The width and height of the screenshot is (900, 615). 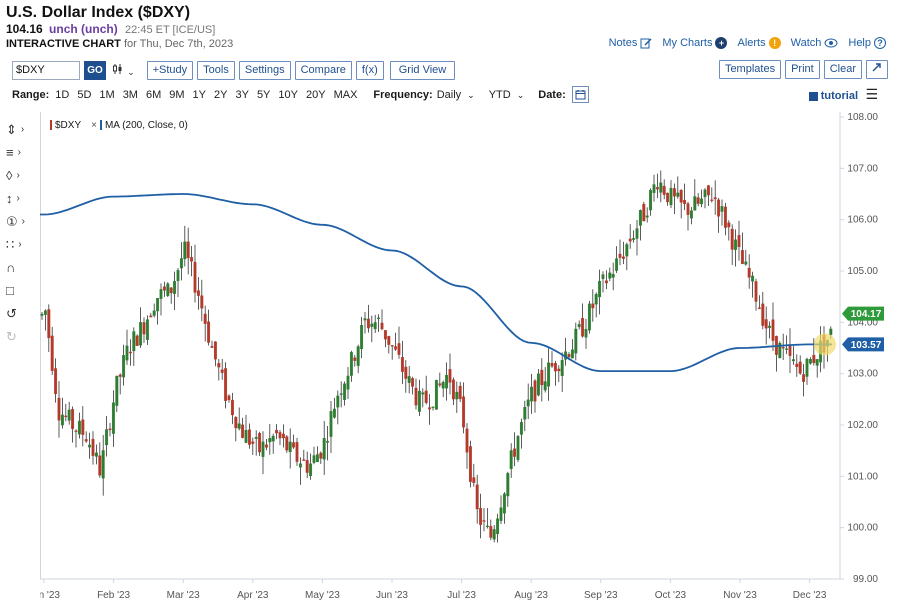 I want to click on print-button: Print, so click(x=802, y=69).